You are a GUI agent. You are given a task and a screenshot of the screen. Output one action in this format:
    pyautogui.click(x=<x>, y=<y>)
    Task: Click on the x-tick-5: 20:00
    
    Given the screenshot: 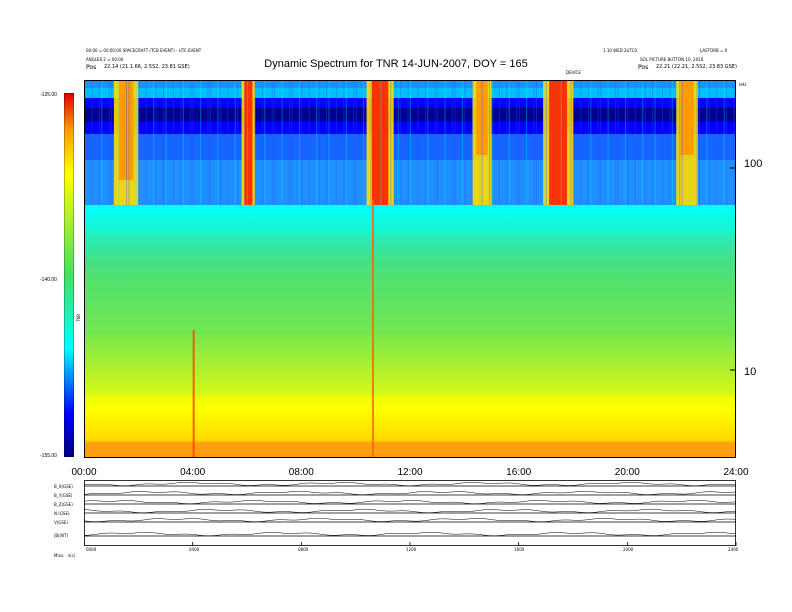 What is the action you would take?
    pyautogui.click(x=627, y=472)
    